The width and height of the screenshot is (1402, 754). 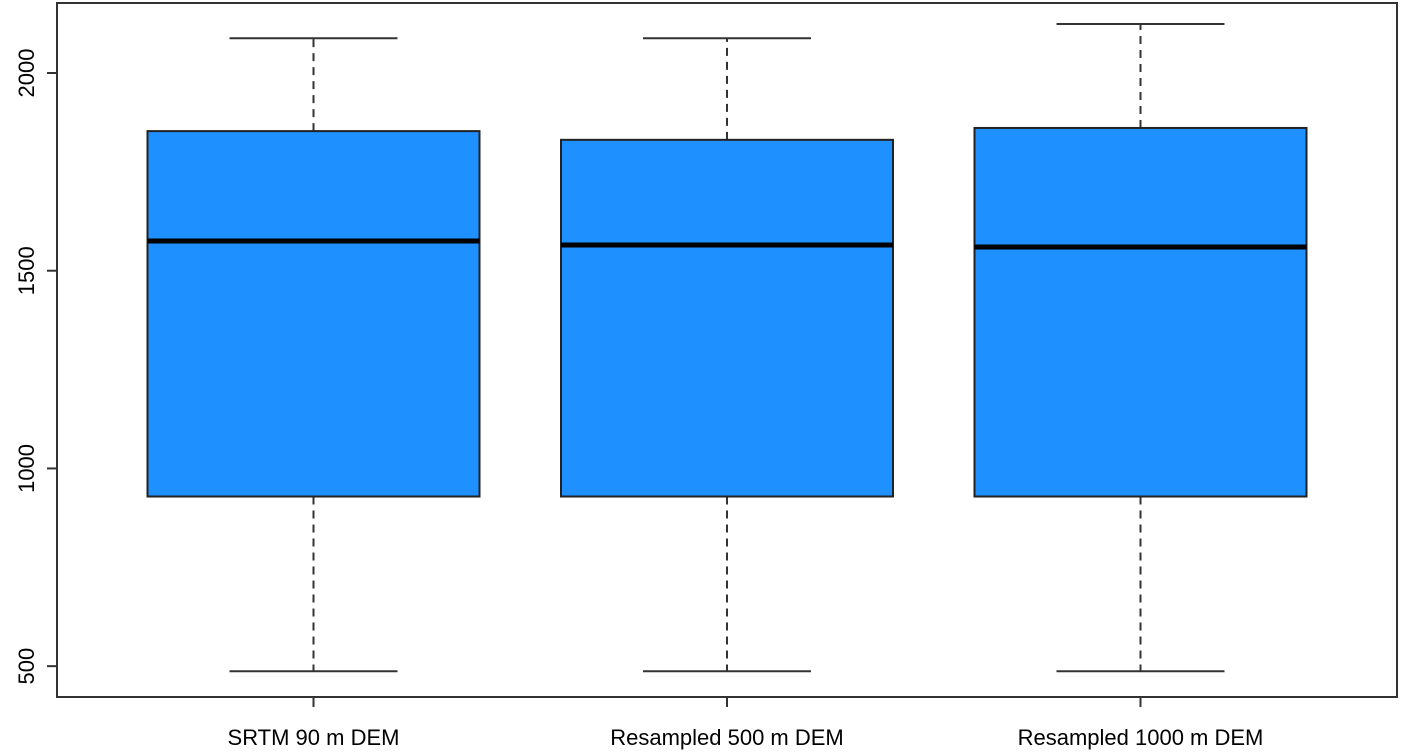 I want to click on x-tick-label: SRTM 90 m DEM, so click(x=314, y=737).